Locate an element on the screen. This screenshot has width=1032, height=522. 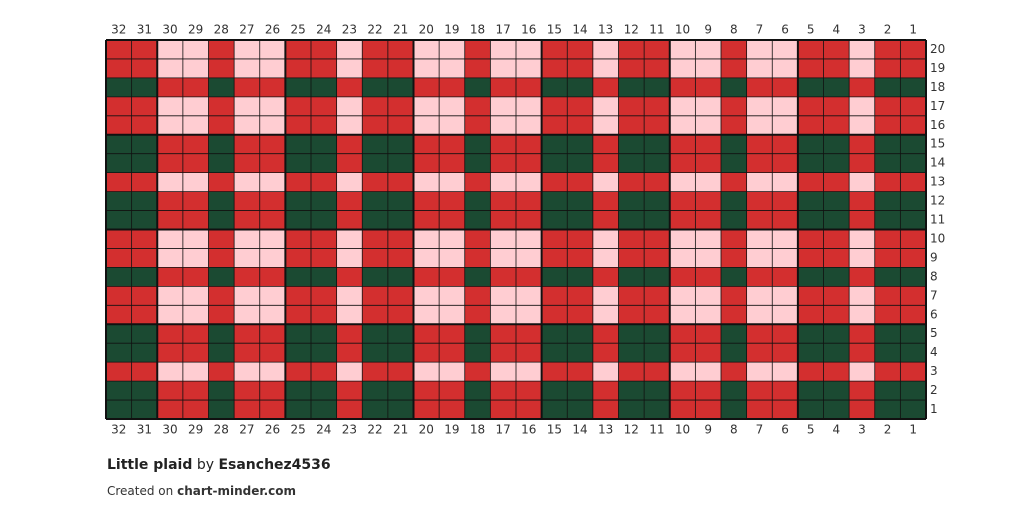
column-label: 17 is located at coordinates (503, 430).